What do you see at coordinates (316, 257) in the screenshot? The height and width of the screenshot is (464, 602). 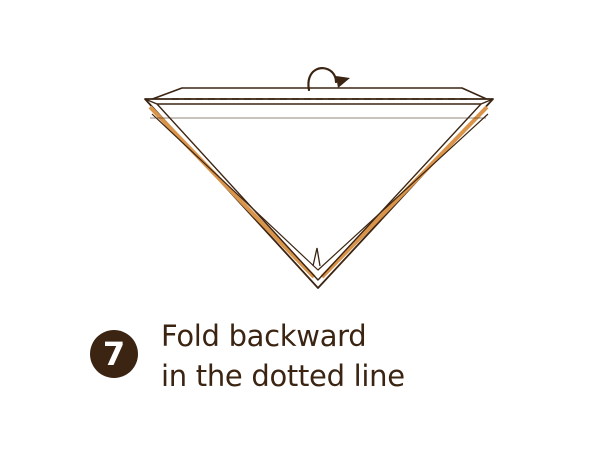 I see `tip-spike` at bounding box center [316, 257].